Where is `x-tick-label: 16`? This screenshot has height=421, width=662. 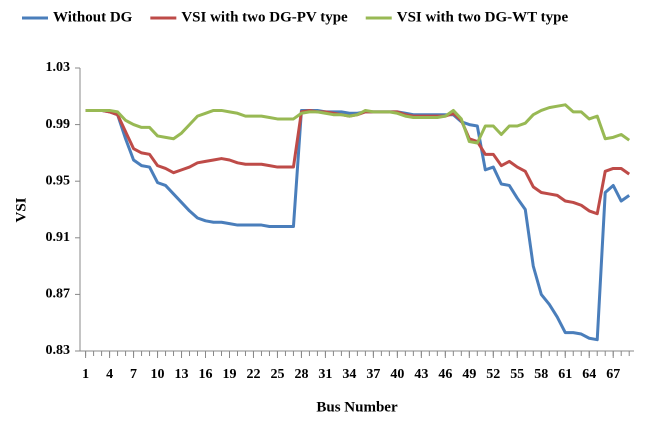
x-tick-label: 16 is located at coordinates (206, 374).